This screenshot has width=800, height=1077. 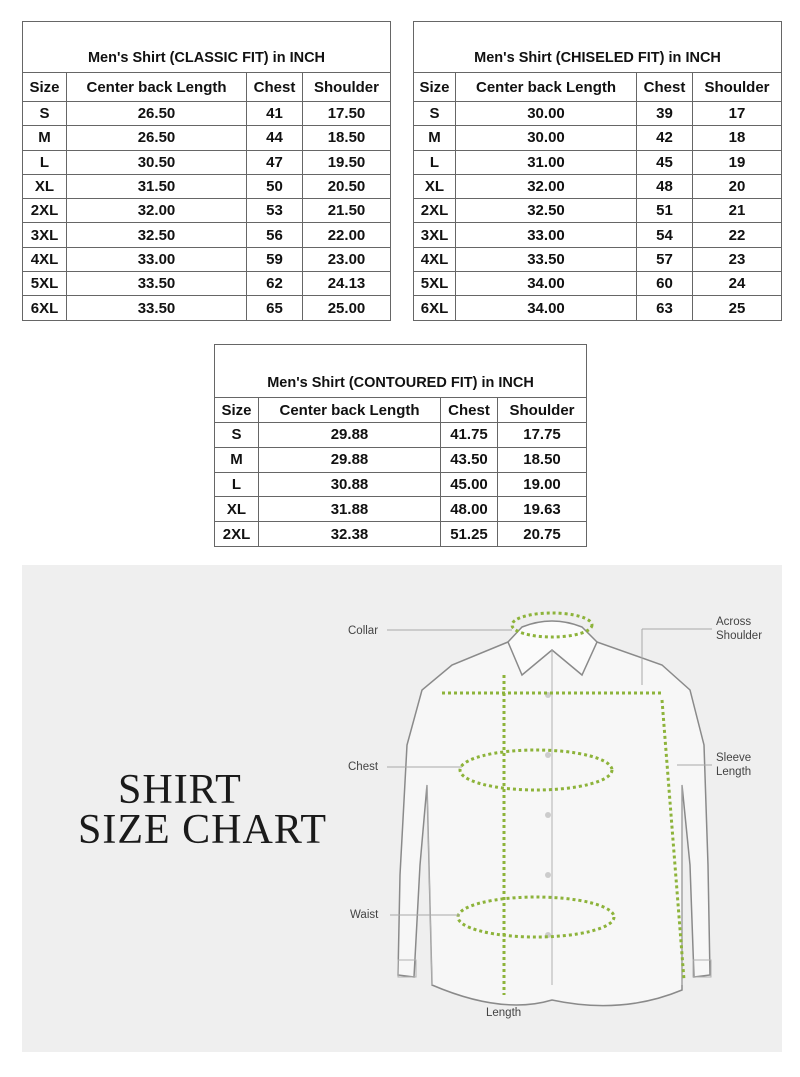 I want to click on table-cell: 57, so click(x=664, y=259).